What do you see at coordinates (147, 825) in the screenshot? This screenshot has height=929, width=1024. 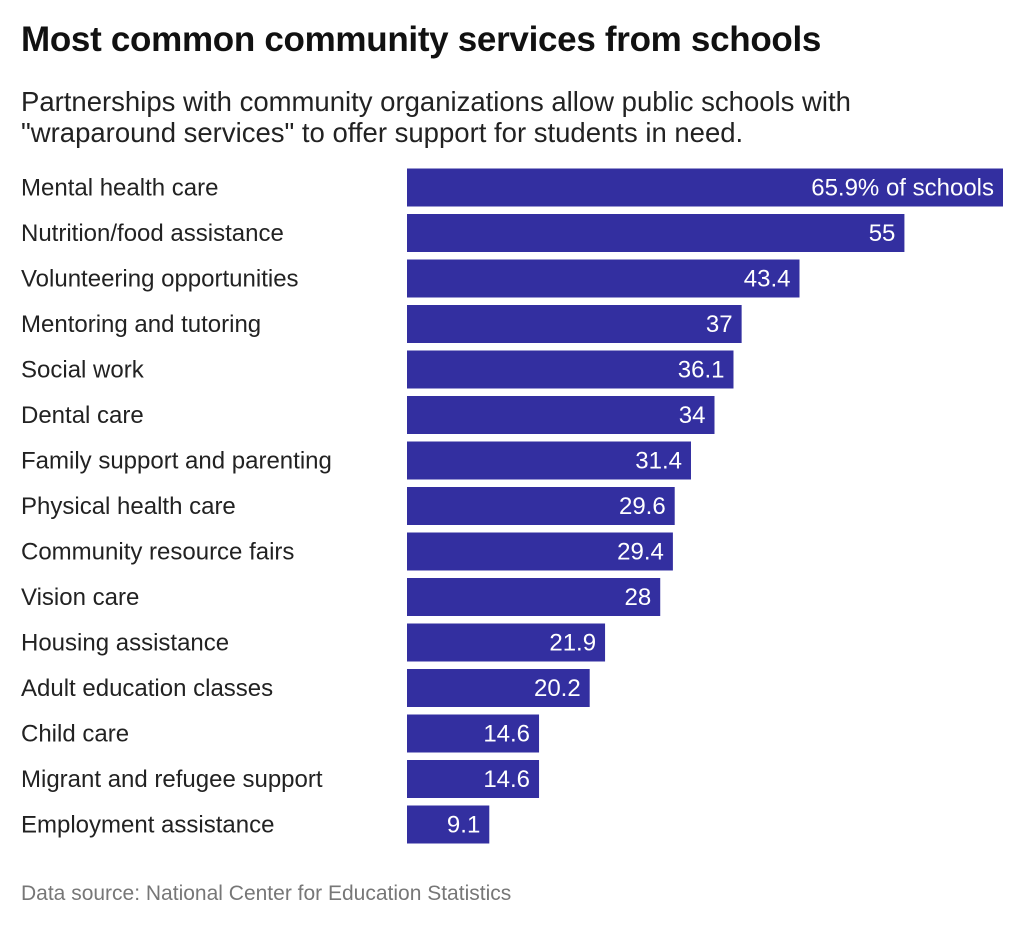 I see `category-label: Employment assistance` at bounding box center [147, 825].